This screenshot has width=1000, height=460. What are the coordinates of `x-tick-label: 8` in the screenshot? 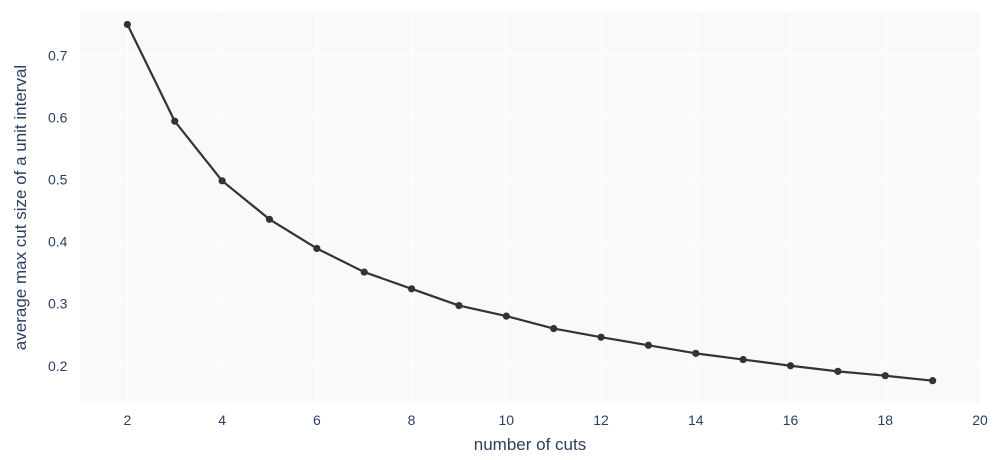 It's located at (412, 420).